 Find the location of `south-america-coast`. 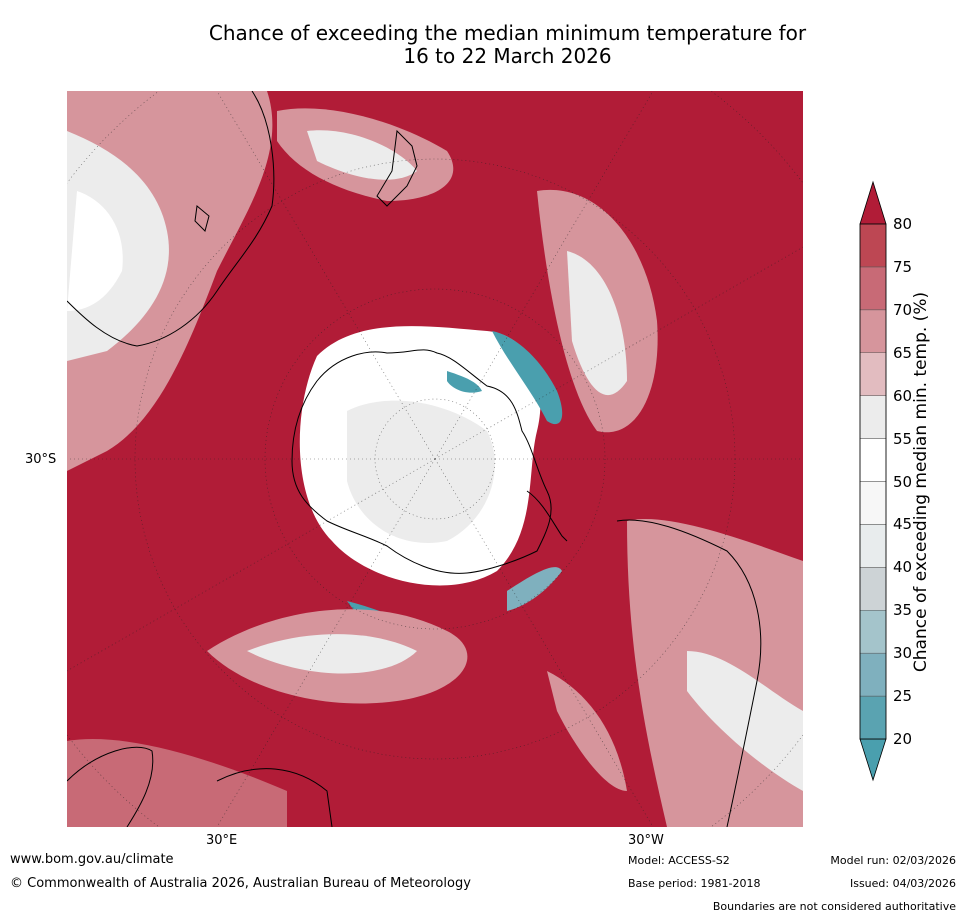

south-america-coast is located at coordinates (689, 673).